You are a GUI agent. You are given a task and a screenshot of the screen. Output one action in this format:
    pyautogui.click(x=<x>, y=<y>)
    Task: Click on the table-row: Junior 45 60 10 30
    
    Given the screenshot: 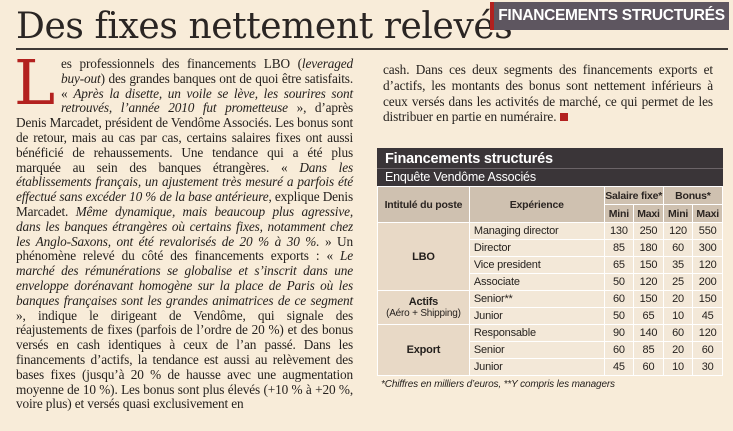 What is the action you would take?
    pyautogui.click(x=550, y=367)
    